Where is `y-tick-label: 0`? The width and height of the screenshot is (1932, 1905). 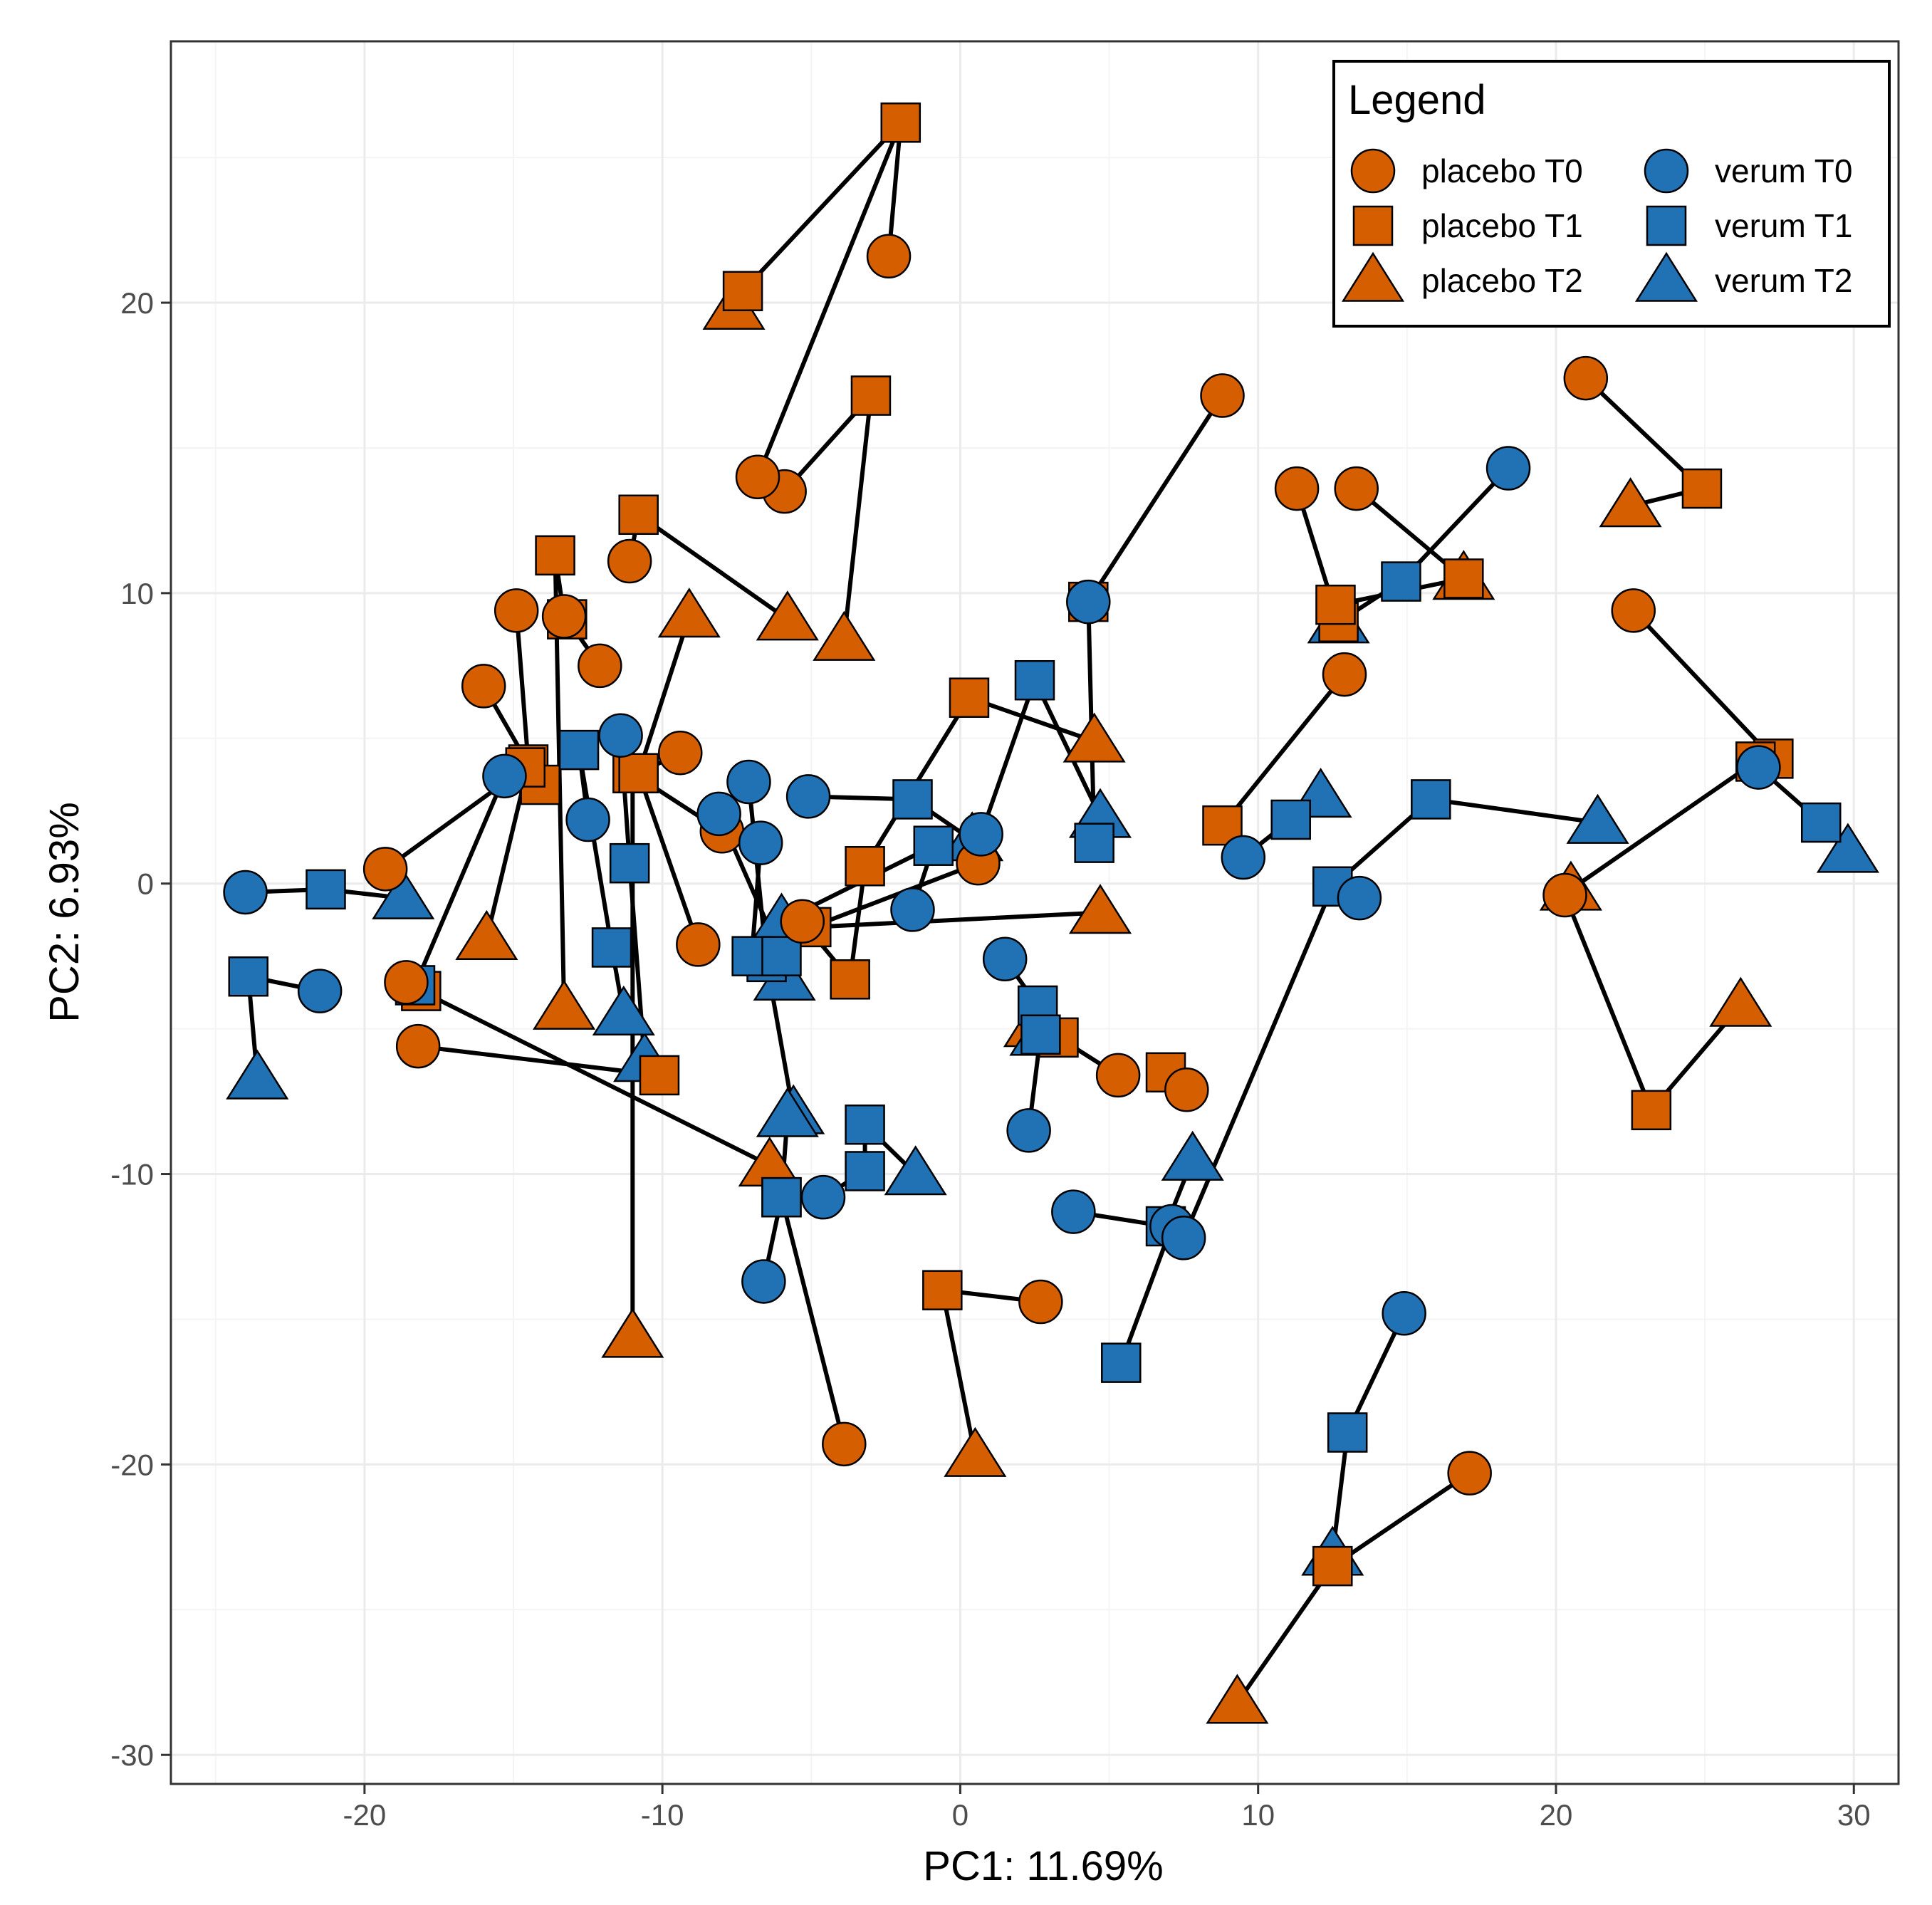
y-tick-label: 0 is located at coordinates (145, 884).